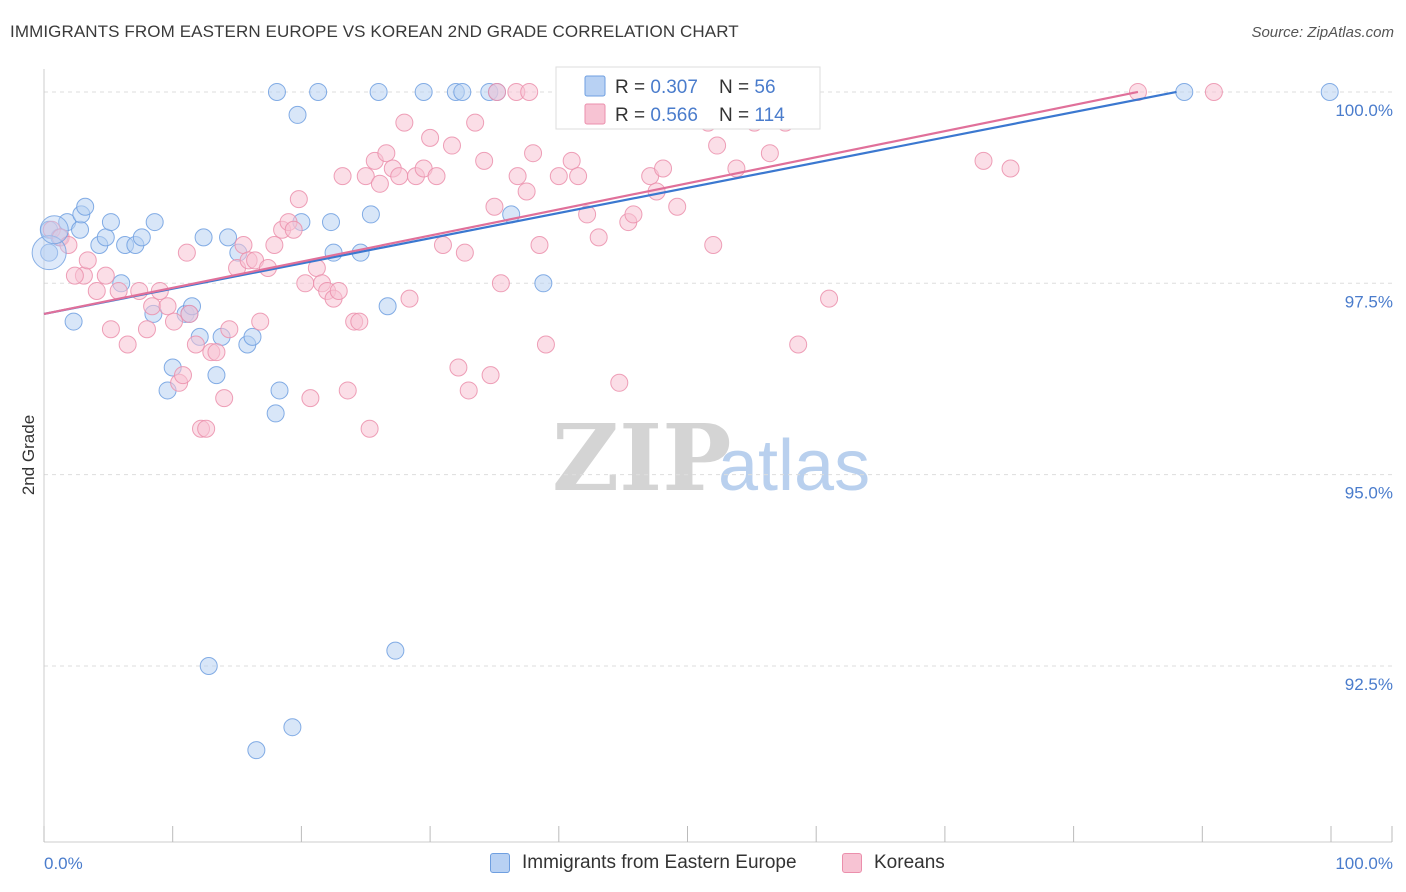 The width and height of the screenshot is (1406, 892). I want to click on watermark-atlas: atlas, so click(794, 466).